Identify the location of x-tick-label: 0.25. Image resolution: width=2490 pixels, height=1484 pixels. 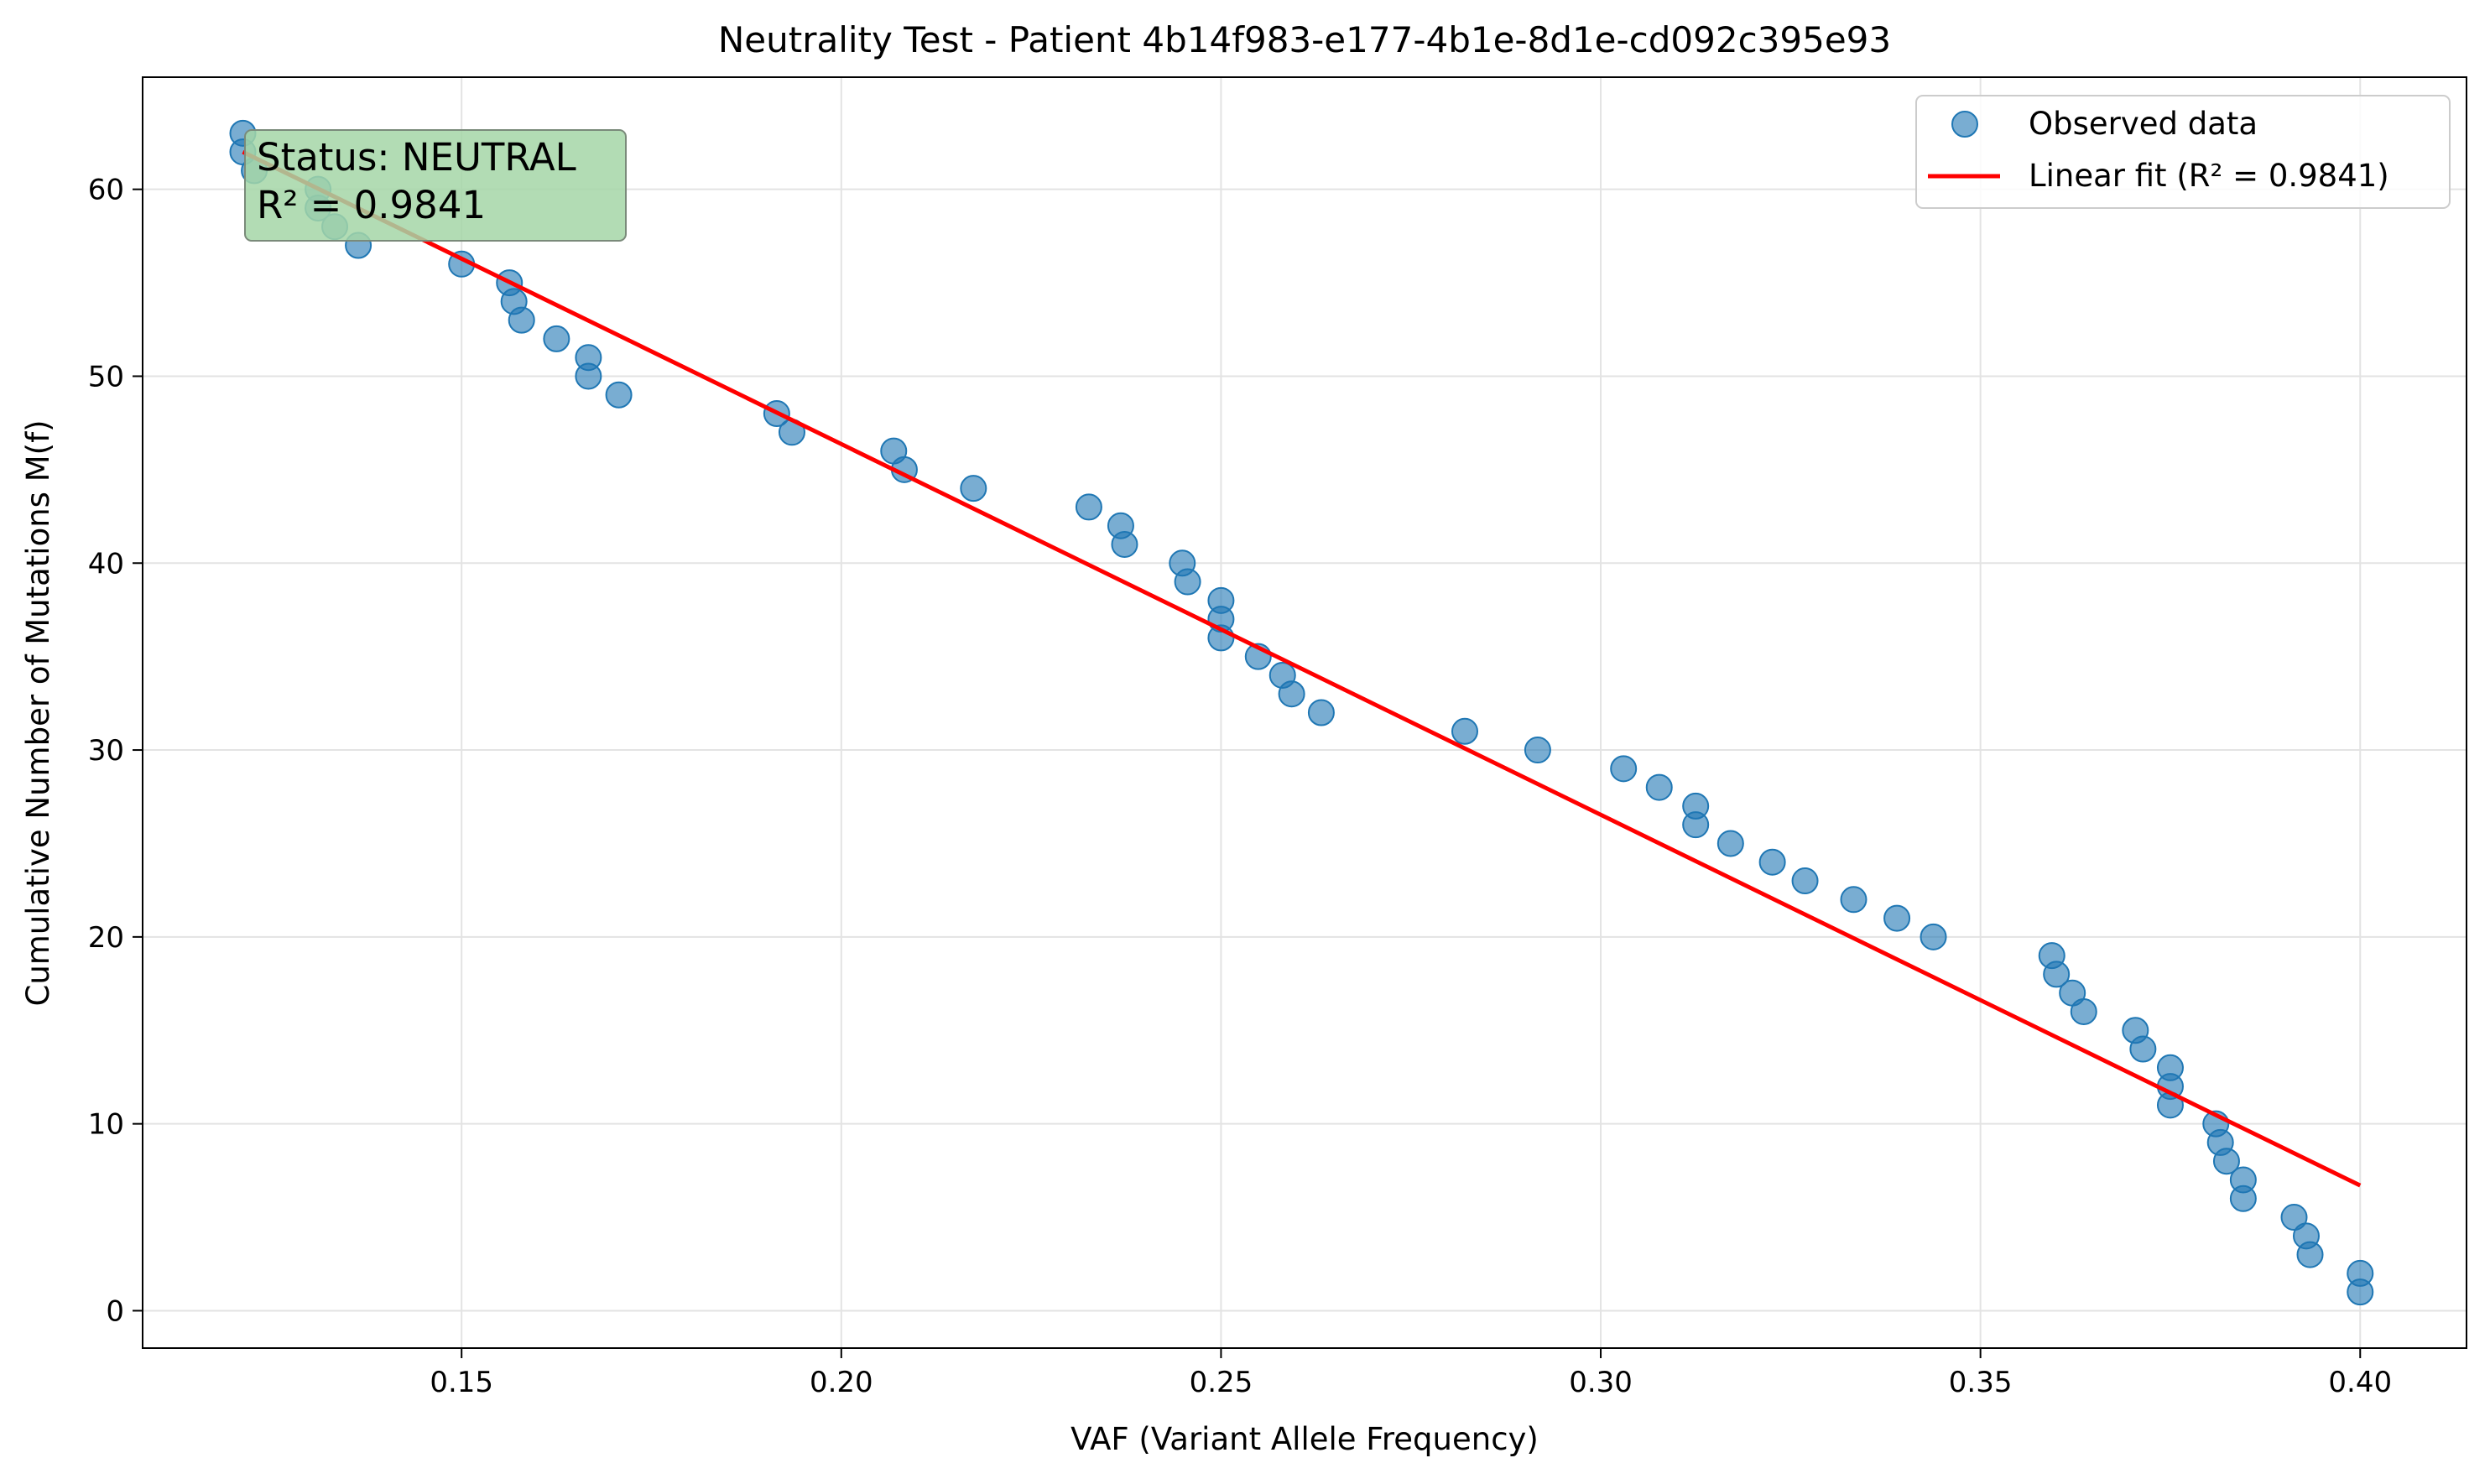
(1221, 1382).